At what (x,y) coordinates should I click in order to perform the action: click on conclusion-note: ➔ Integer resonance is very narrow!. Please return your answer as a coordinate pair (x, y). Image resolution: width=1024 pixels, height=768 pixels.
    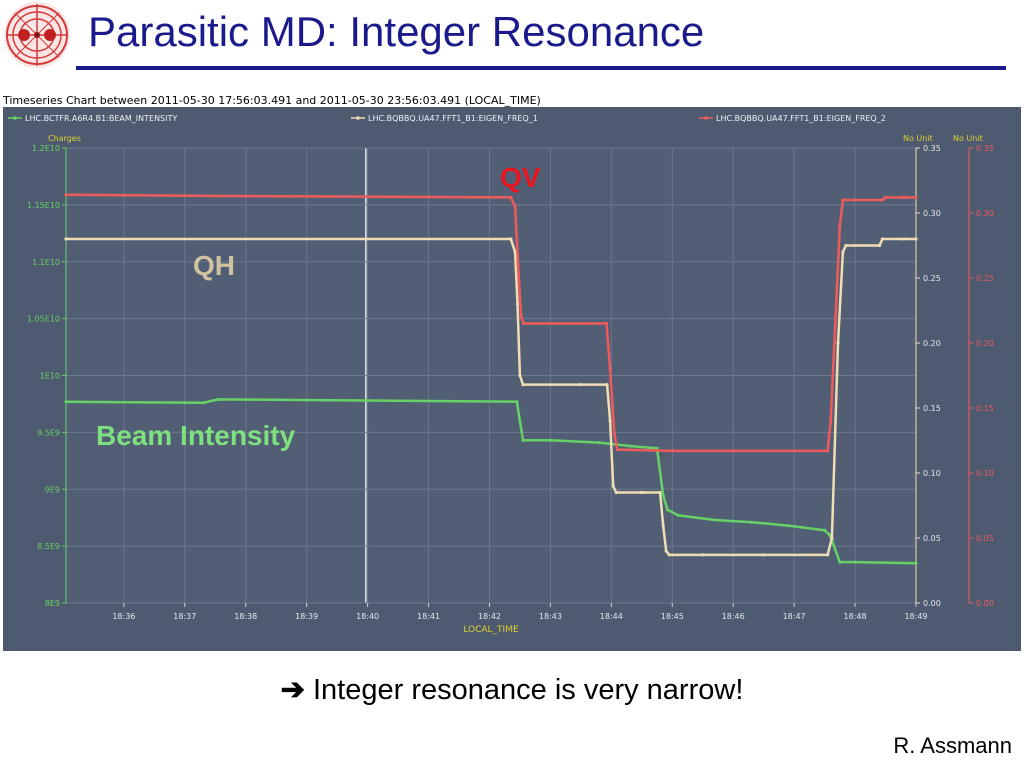
    Looking at the image, I should click on (512, 689).